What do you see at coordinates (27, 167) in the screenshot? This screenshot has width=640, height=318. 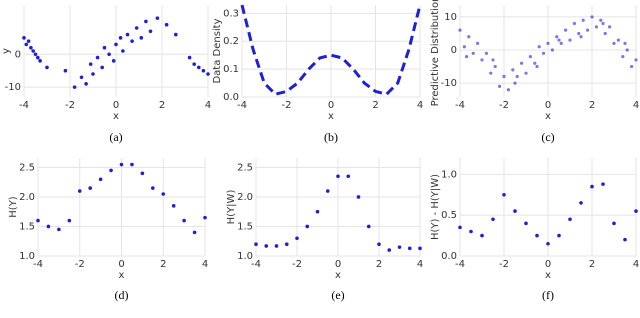 I see `y-tick-label: 2.5` at bounding box center [27, 167].